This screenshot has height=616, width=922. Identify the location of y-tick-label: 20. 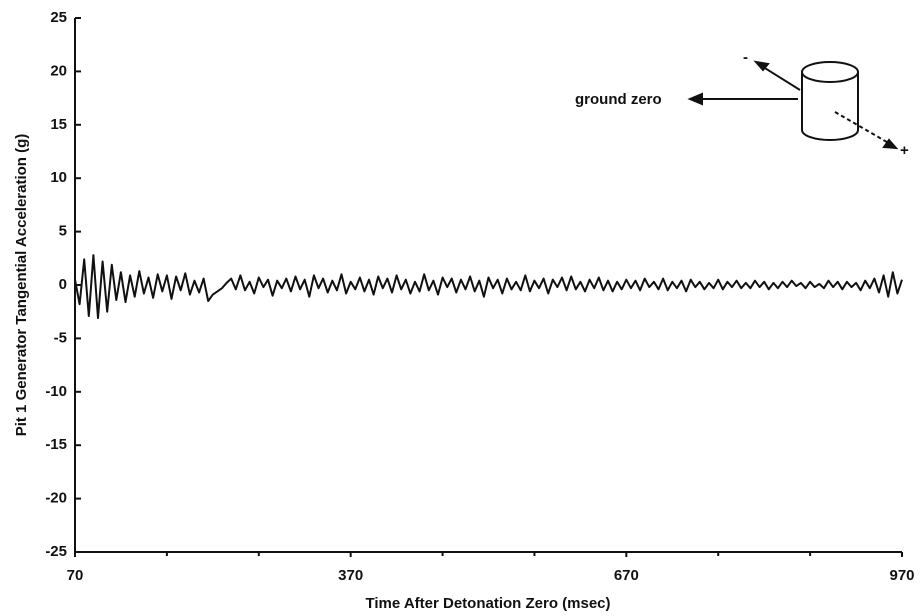
(58, 70).